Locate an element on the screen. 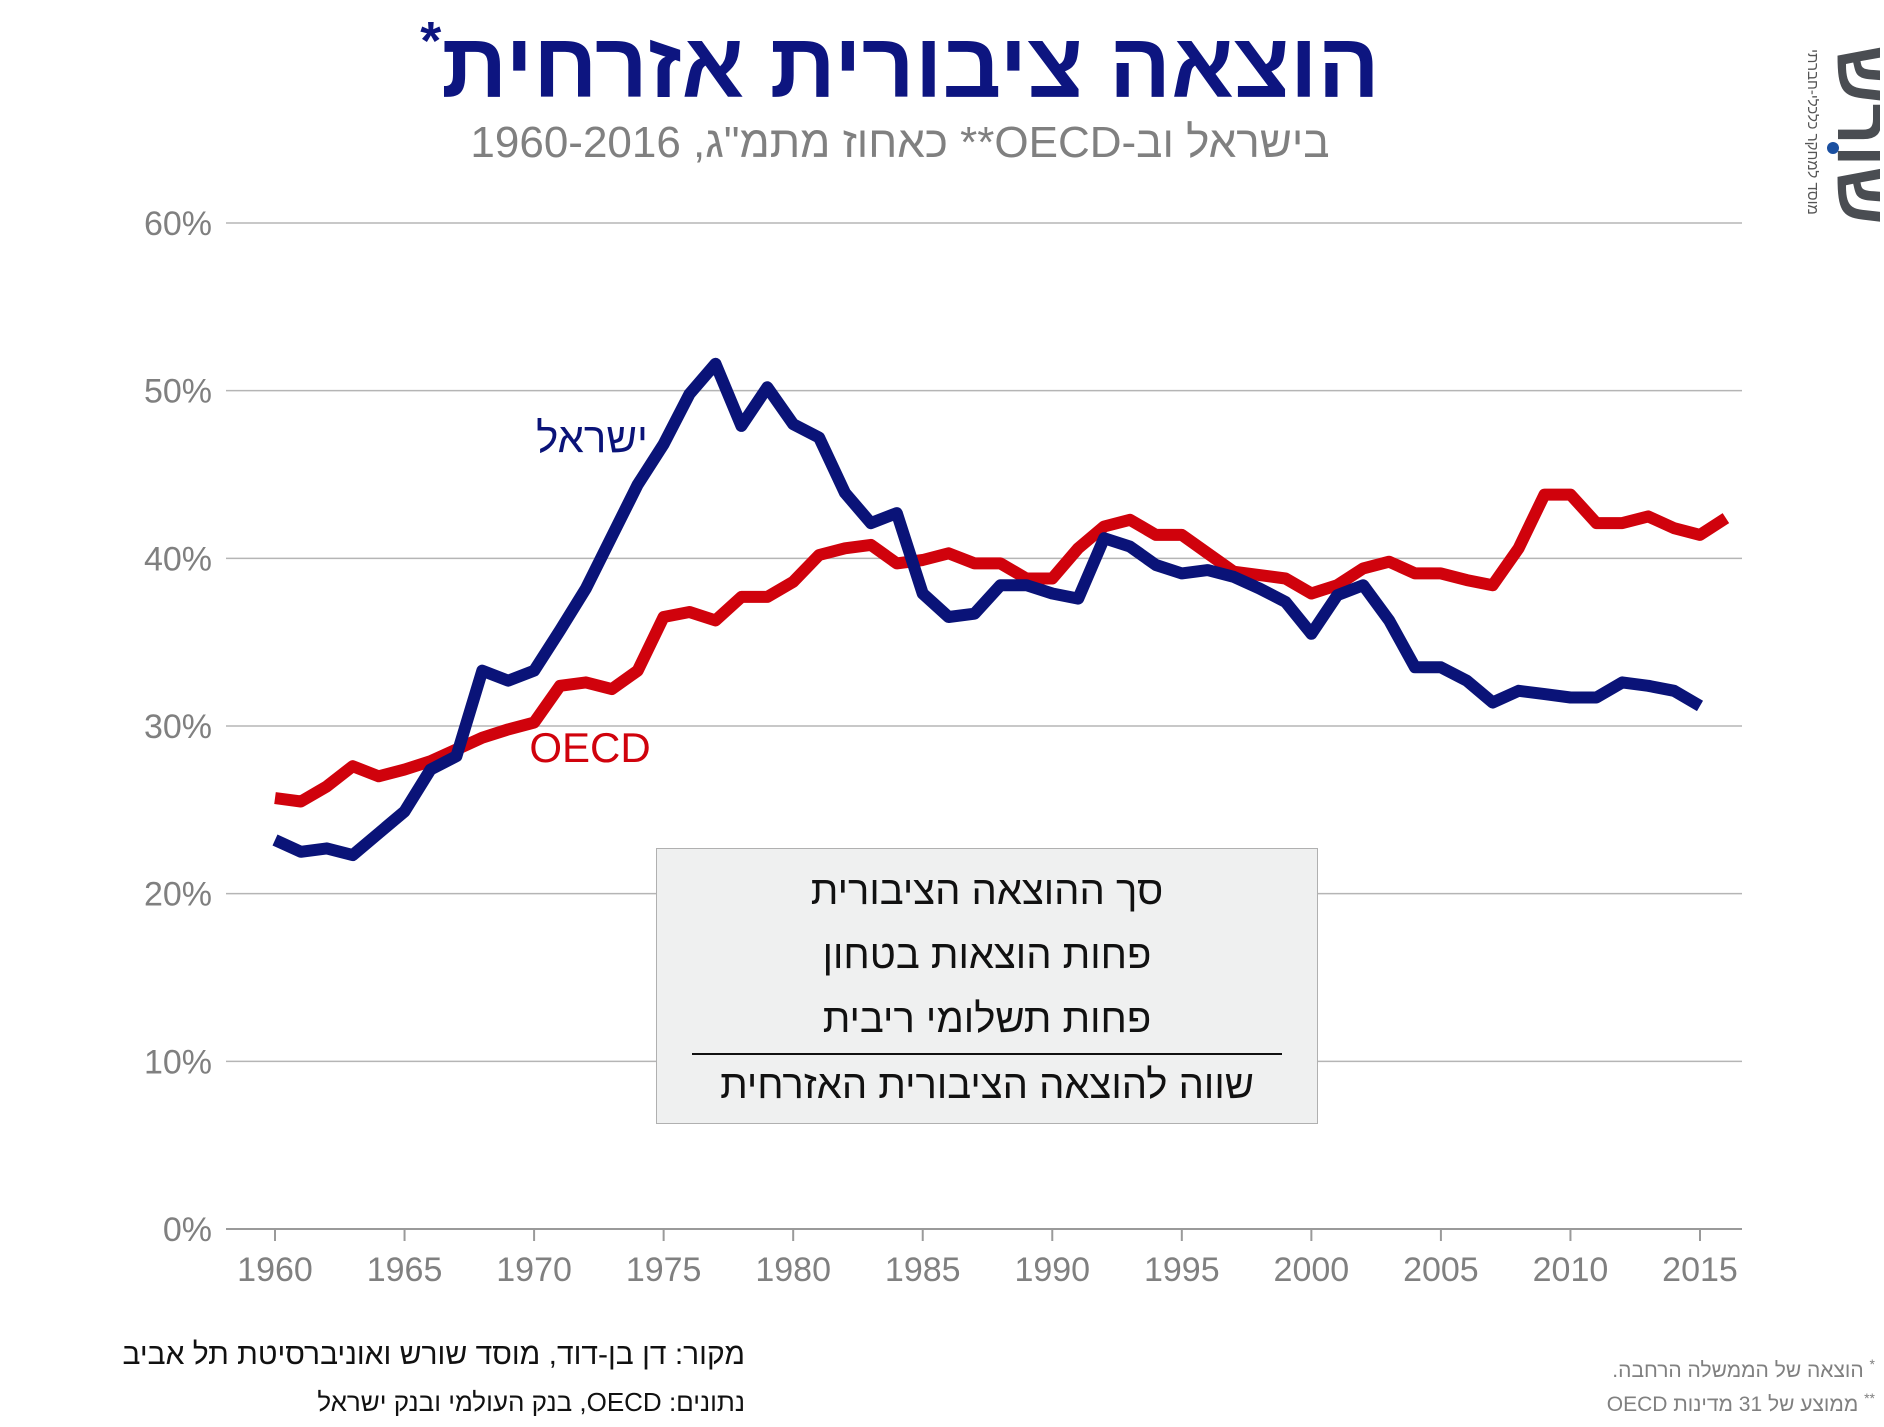 This screenshot has height=1427, width=1884. footnote-1: * הוצאה של הממשלה הרחבה. is located at coordinates (1677, 1369).